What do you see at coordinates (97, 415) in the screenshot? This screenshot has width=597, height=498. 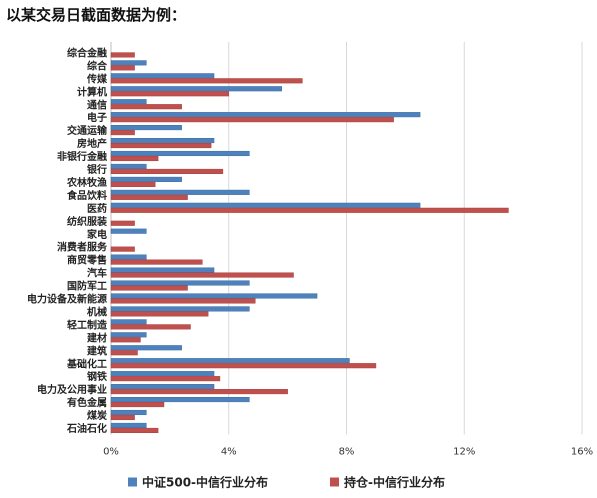 I see `category-label: 煤炭` at bounding box center [97, 415].